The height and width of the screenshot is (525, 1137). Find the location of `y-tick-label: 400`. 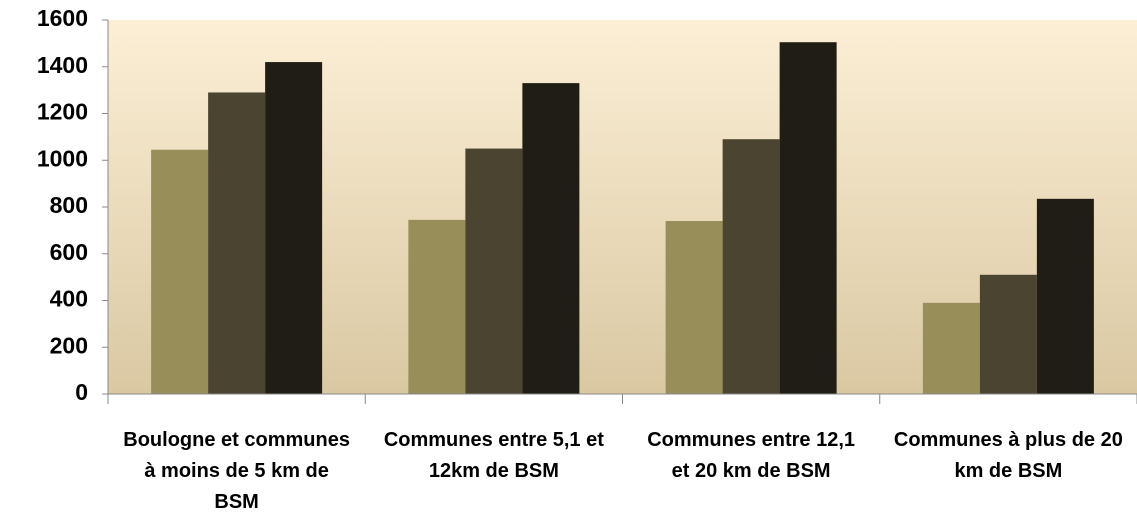

y-tick-label: 400 is located at coordinates (69, 299).